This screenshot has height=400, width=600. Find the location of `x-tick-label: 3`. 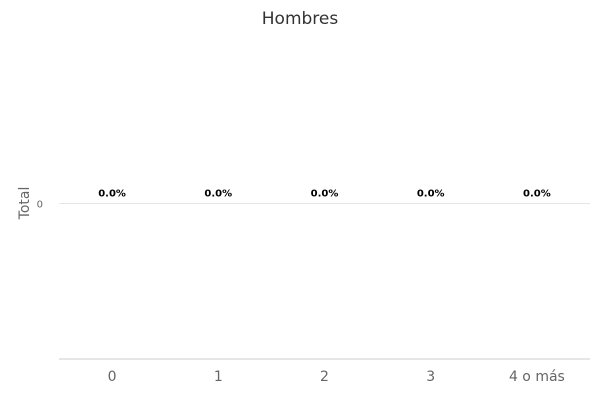

x-tick-label: 3 is located at coordinates (430, 377).